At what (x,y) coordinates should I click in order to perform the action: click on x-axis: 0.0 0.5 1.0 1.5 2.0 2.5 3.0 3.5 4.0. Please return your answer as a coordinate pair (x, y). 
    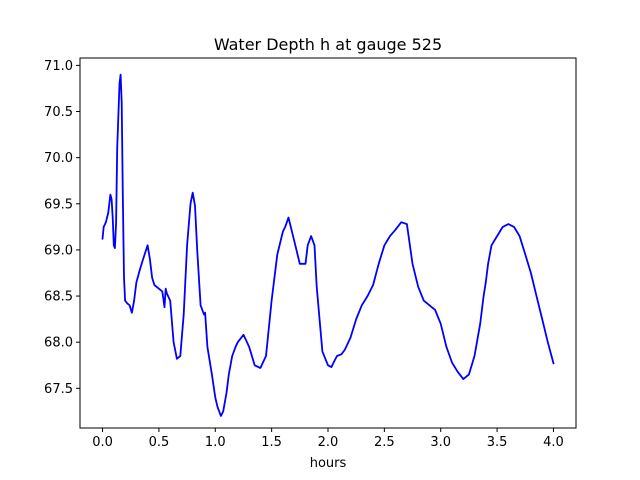
    Looking at the image, I should click on (328, 439).